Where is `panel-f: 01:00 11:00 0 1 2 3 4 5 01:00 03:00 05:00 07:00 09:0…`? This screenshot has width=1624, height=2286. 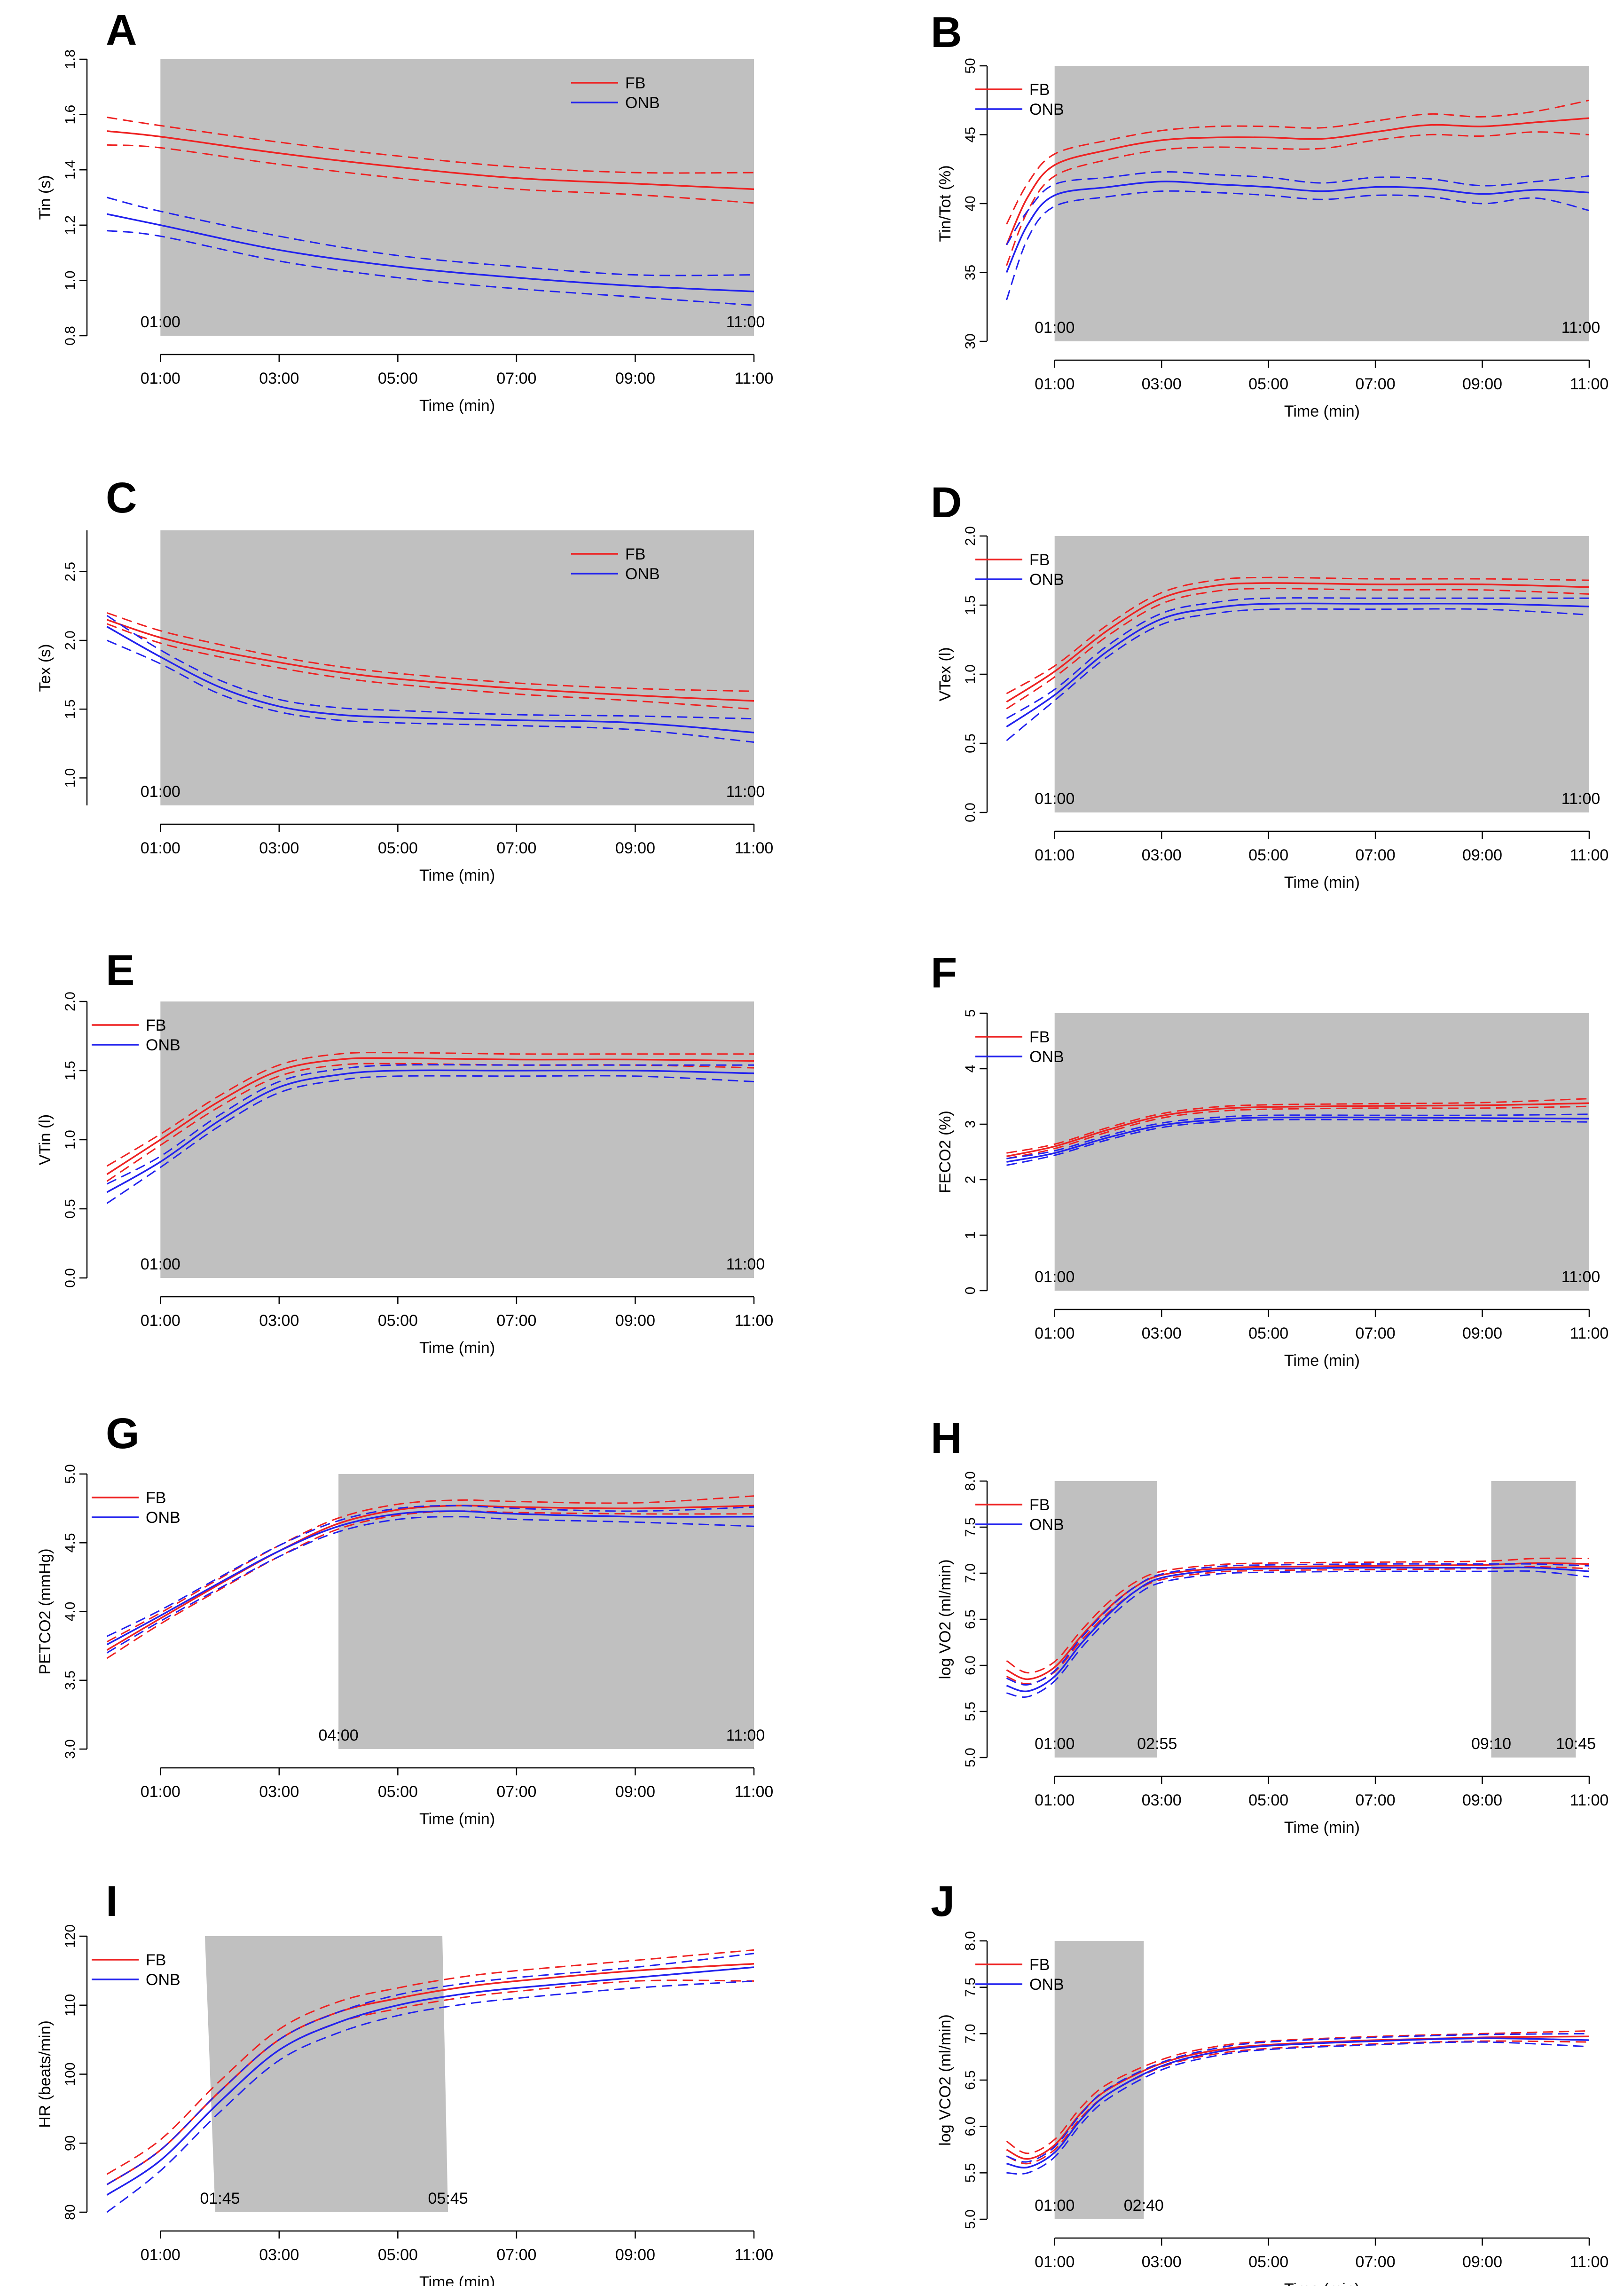
panel-f: 01:00 11:00 0 1 2 3 4 5 01:00 03:00 05:00 07:00 09:0… is located at coordinates (1269, 1159).